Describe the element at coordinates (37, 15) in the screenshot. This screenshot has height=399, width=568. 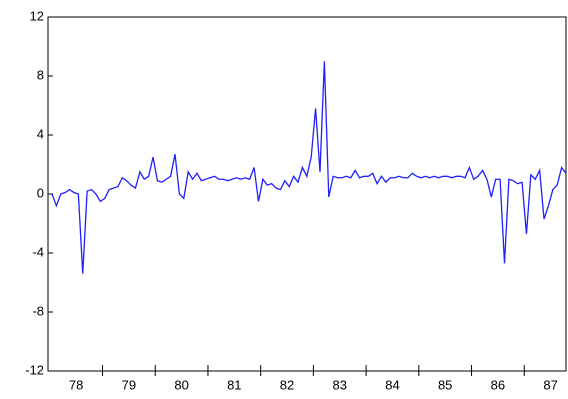
I see `y-tick-label: 12` at that location.